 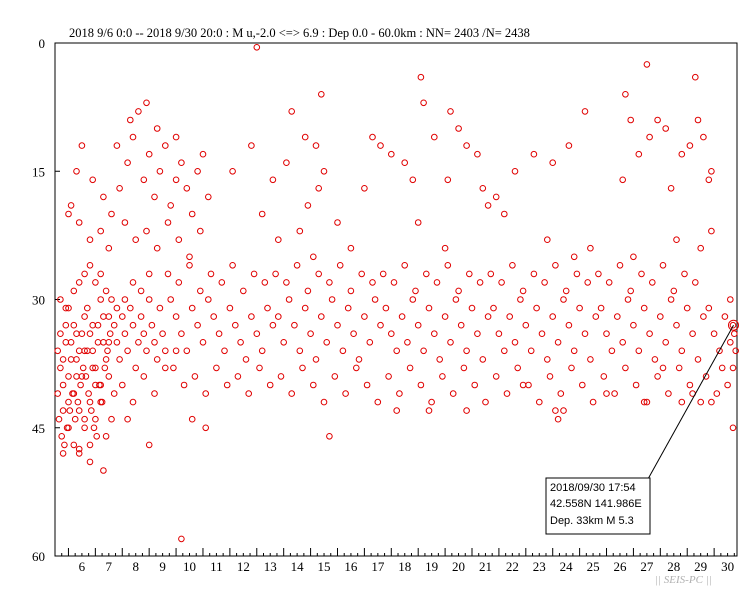 I want to click on y-tick-label: 15, so click(x=38, y=171).